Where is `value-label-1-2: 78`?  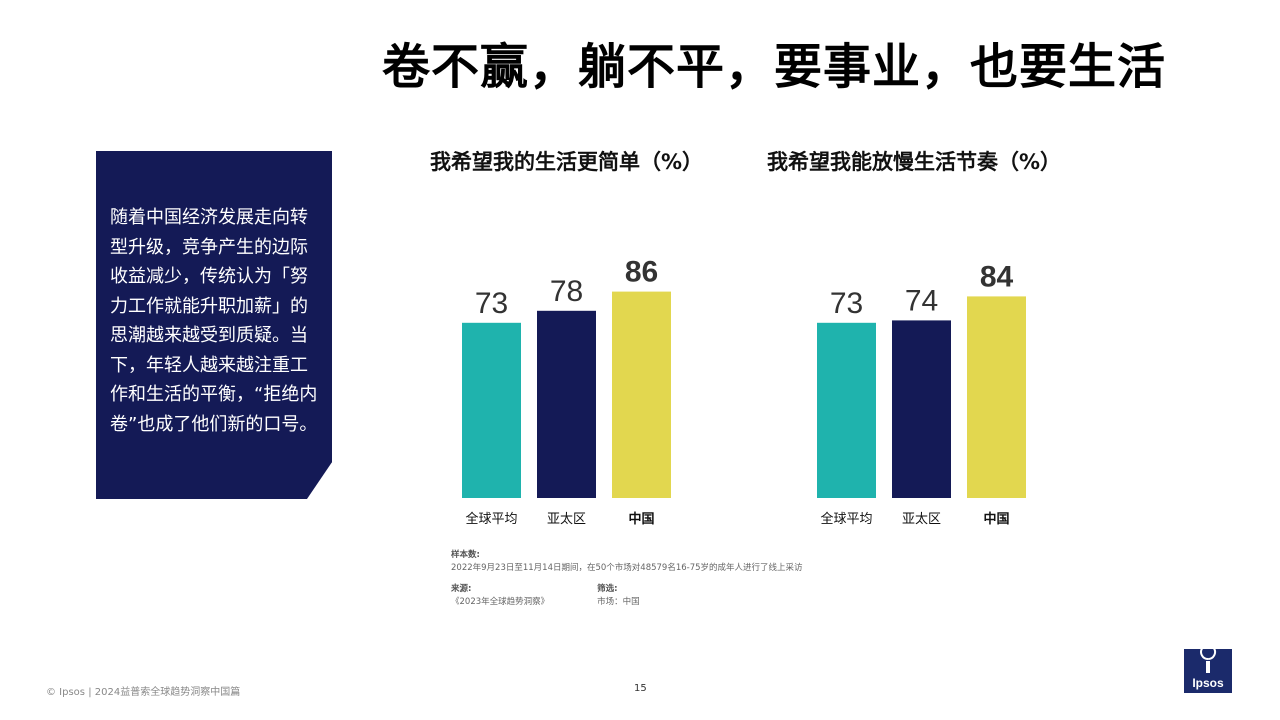
value-label-1-2: 78 is located at coordinates (566, 291).